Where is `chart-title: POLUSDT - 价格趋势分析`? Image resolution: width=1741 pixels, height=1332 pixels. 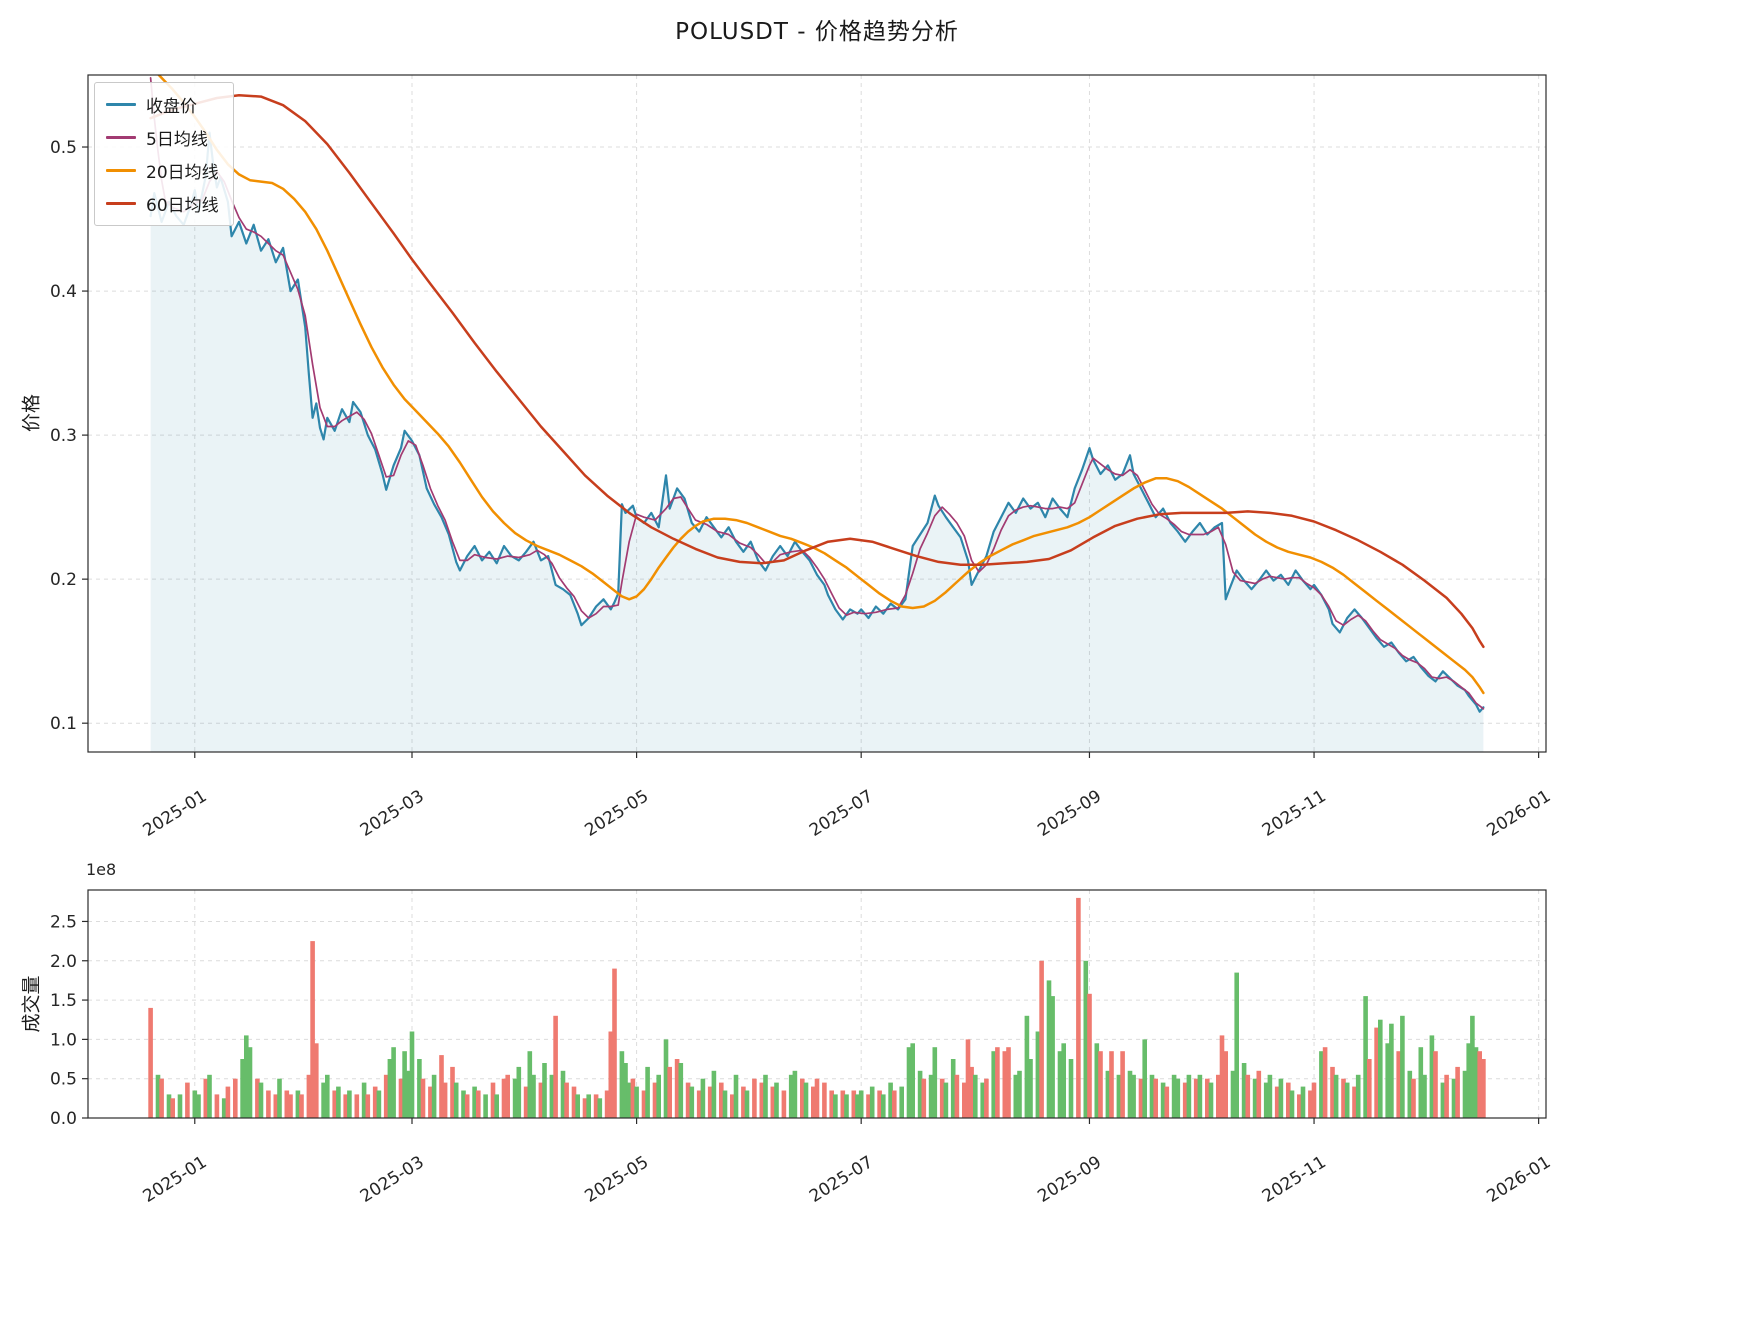 chart-title: POLUSDT - 价格趋势分析 is located at coordinates (817, 32).